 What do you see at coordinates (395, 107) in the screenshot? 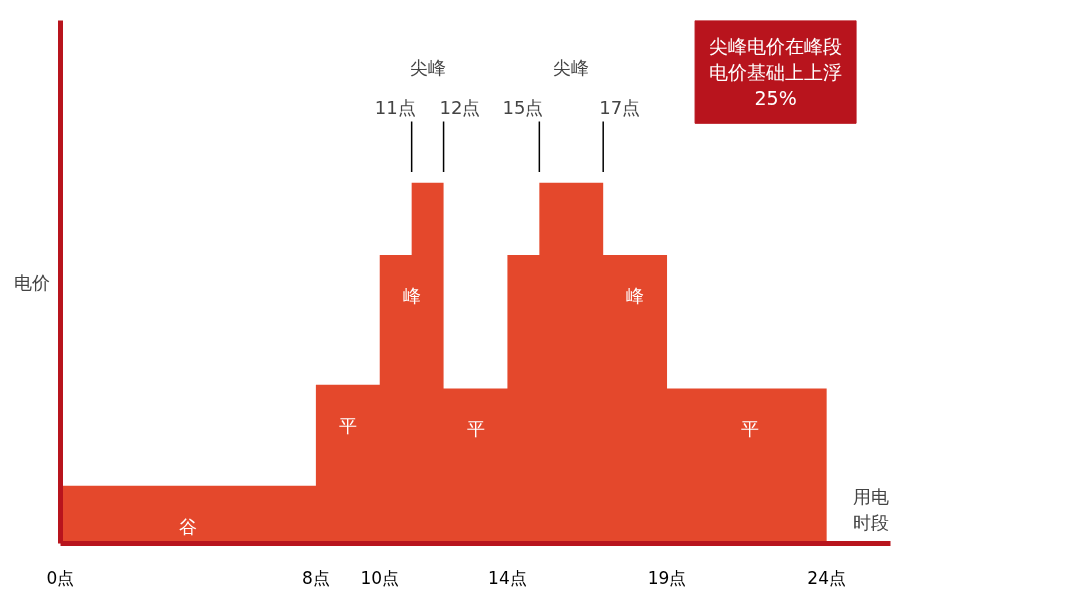
I see `text: 11点` at bounding box center [395, 107].